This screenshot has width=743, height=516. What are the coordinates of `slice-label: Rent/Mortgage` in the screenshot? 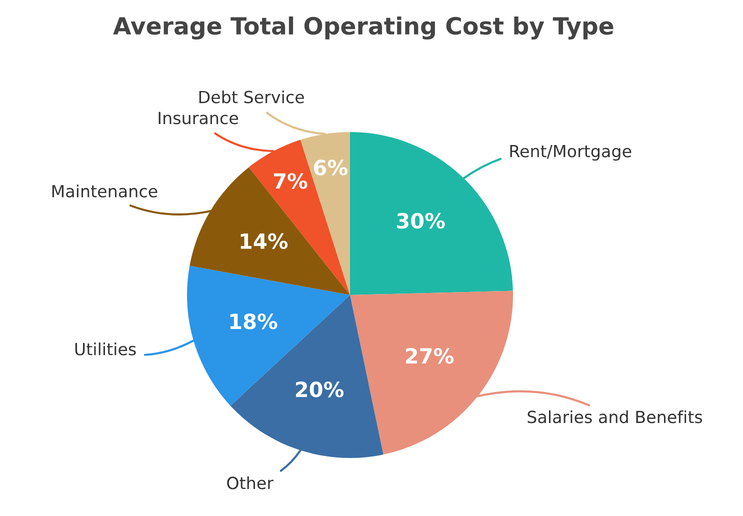 It's located at (571, 153).